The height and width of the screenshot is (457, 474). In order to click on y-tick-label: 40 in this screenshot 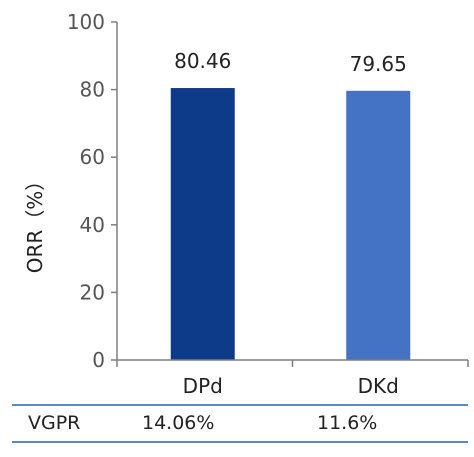, I will do `click(92, 225)`.